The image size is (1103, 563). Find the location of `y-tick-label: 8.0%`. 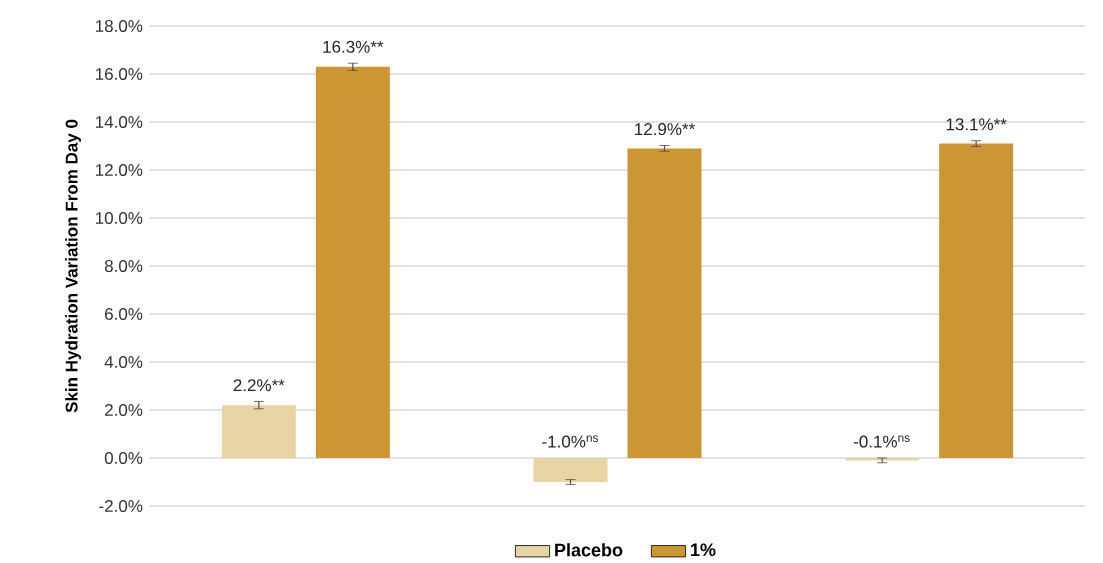

y-tick-label: 8.0% is located at coordinates (123, 266).